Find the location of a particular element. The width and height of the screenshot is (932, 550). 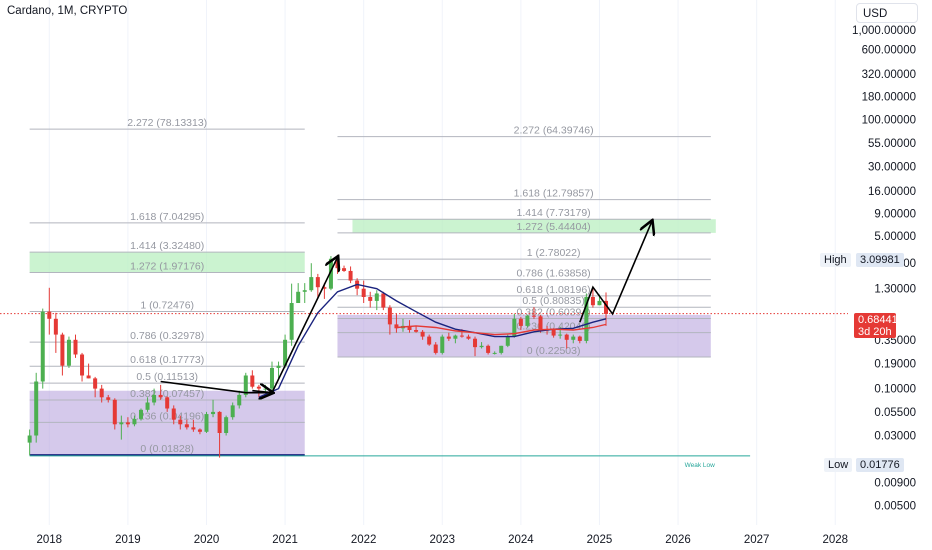

fib-level-label: 2.272 (78.13313) is located at coordinates (167, 123).